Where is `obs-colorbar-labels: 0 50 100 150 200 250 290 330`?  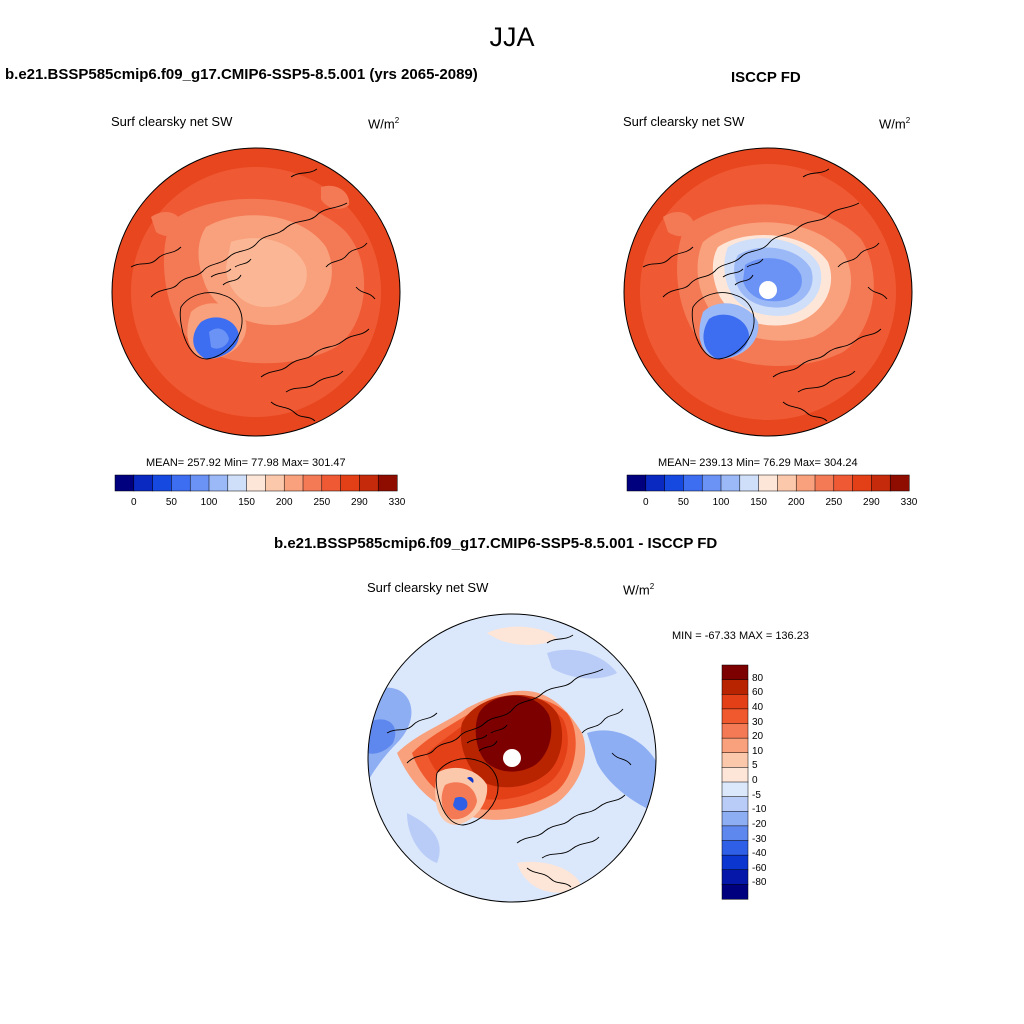 obs-colorbar-labels: 0 50 100 150 200 250 290 330 is located at coordinates (772, 504).